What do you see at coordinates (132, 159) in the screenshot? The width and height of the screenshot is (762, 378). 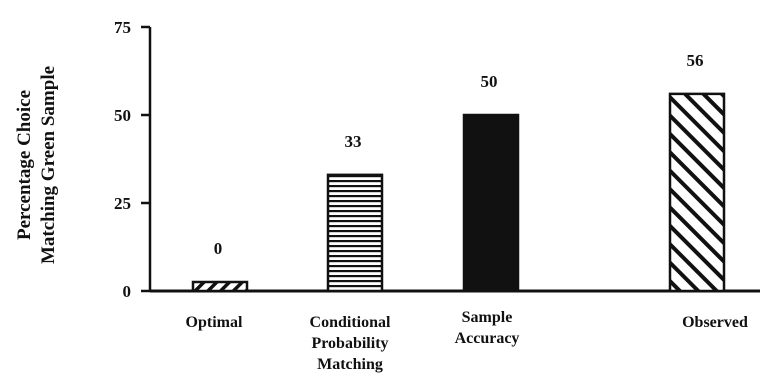 I see `y-axis-ticks: 0 25 50 75` at bounding box center [132, 159].